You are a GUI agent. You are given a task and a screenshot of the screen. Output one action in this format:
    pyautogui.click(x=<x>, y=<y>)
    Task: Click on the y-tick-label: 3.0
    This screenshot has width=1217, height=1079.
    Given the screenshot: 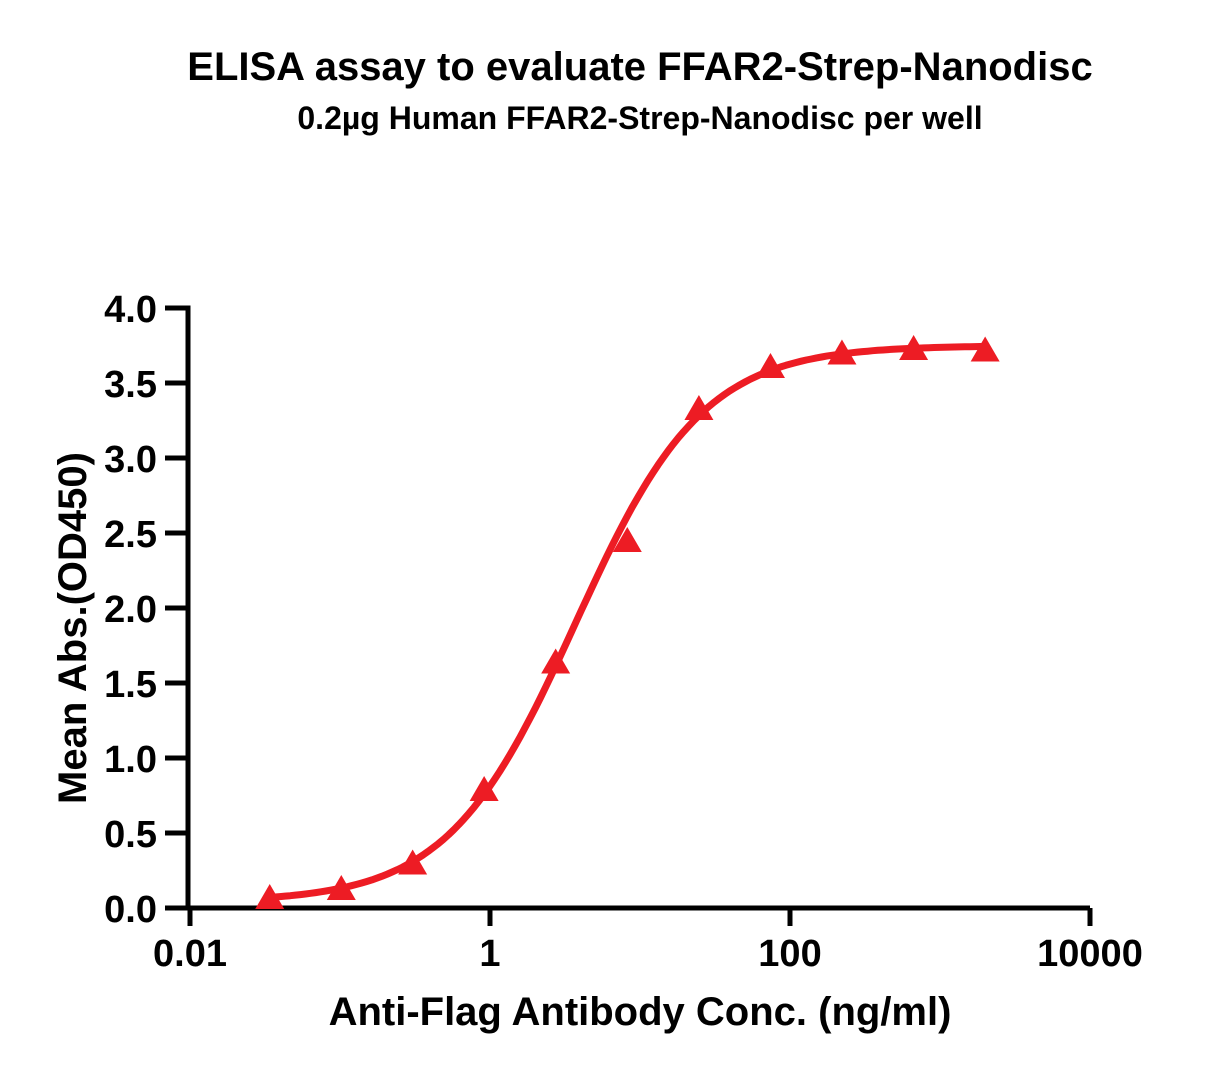 What is the action you would take?
    pyautogui.click(x=130, y=460)
    